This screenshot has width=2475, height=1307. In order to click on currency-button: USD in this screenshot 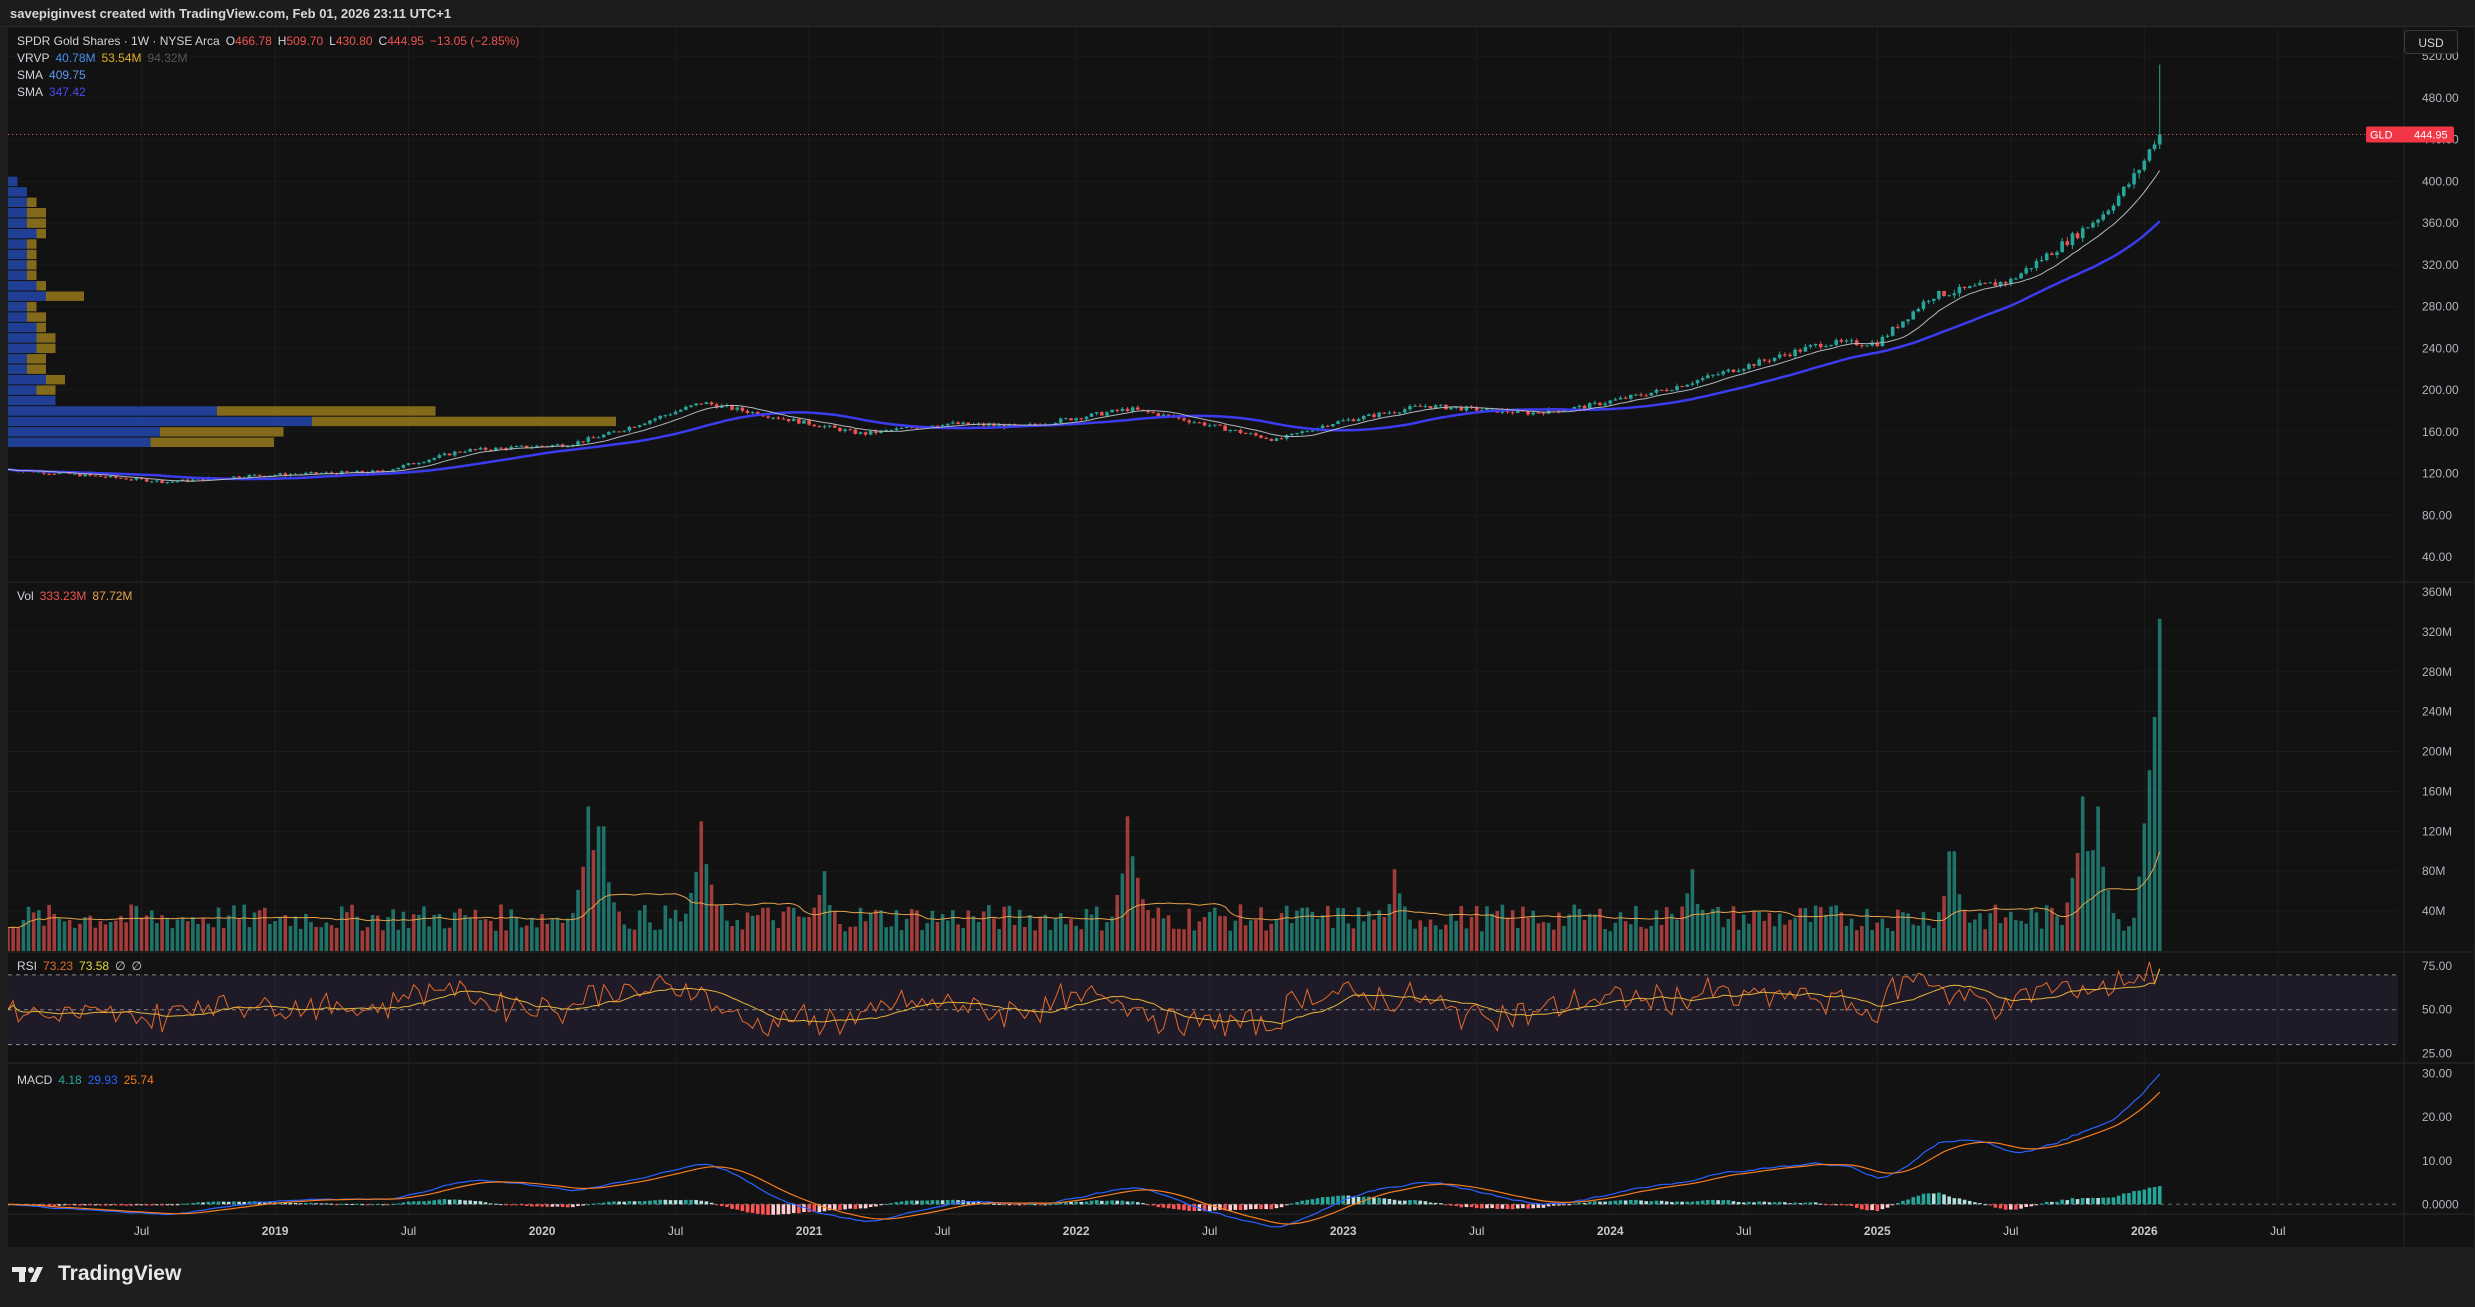, I will do `click(2431, 42)`.